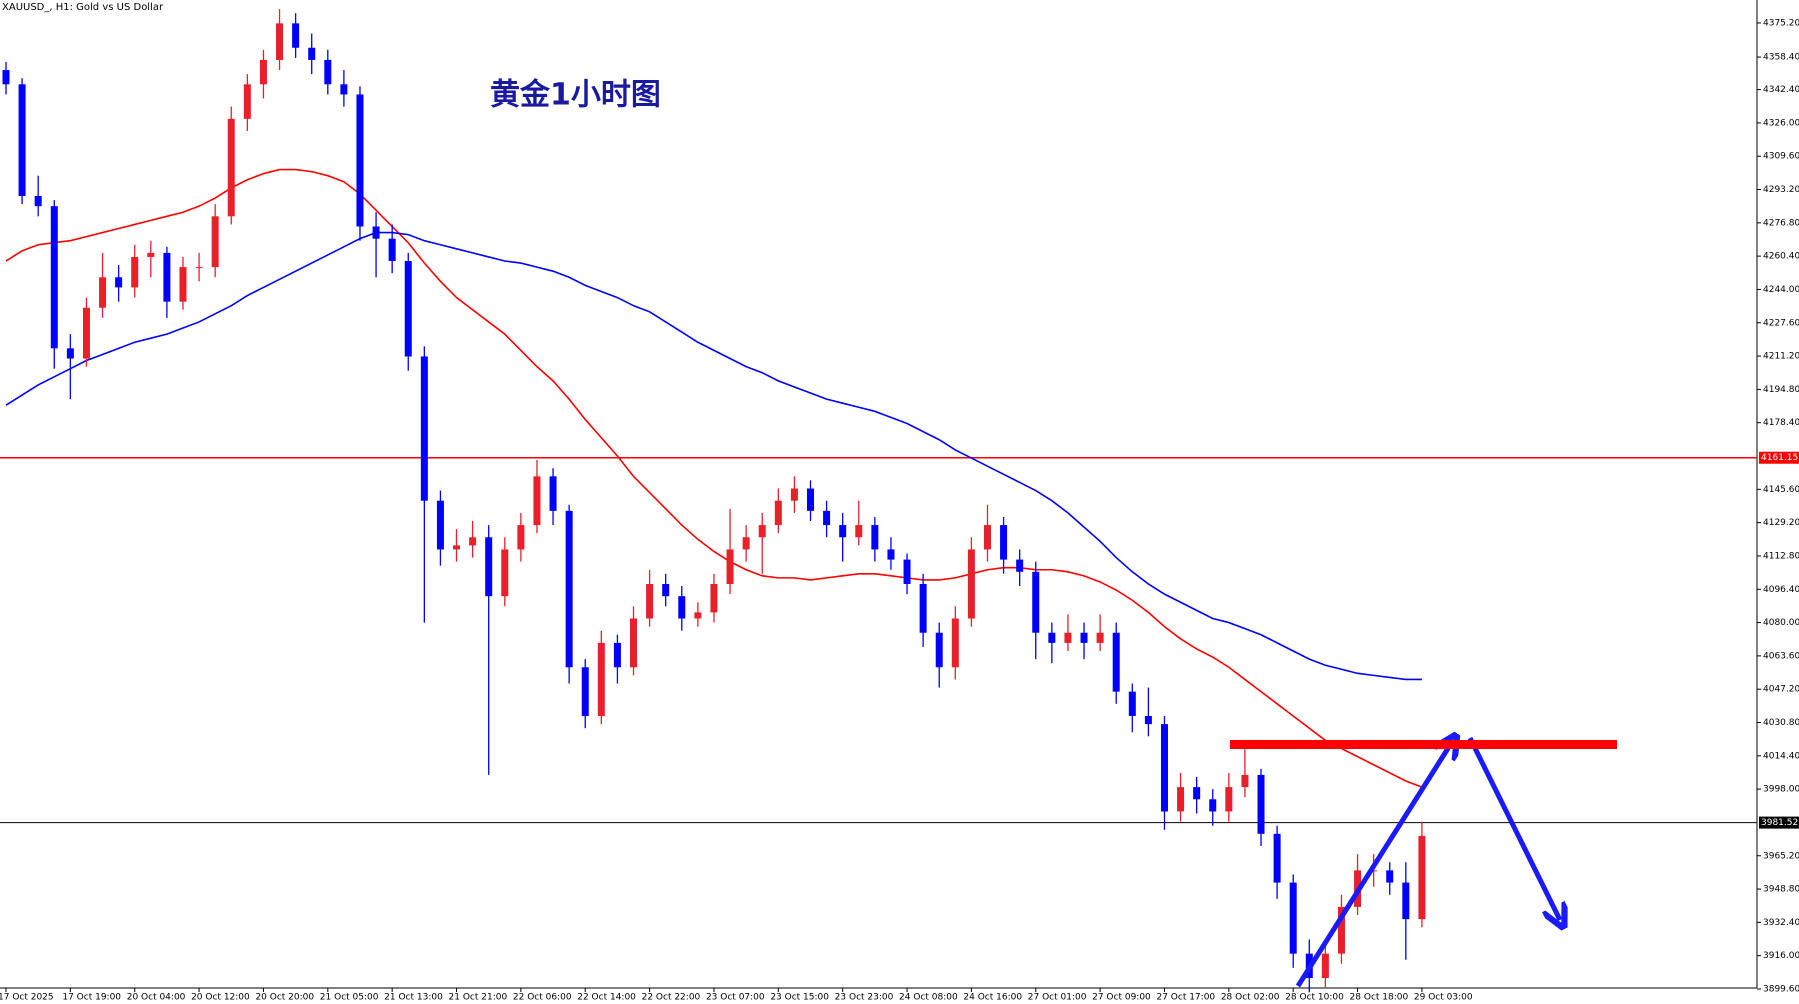 This screenshot has width=1799, height=1004. Describe the element at coordinates (478, 998) in the screenshot. I see `x-tick-label: 21 Oct 21:00` at that location.